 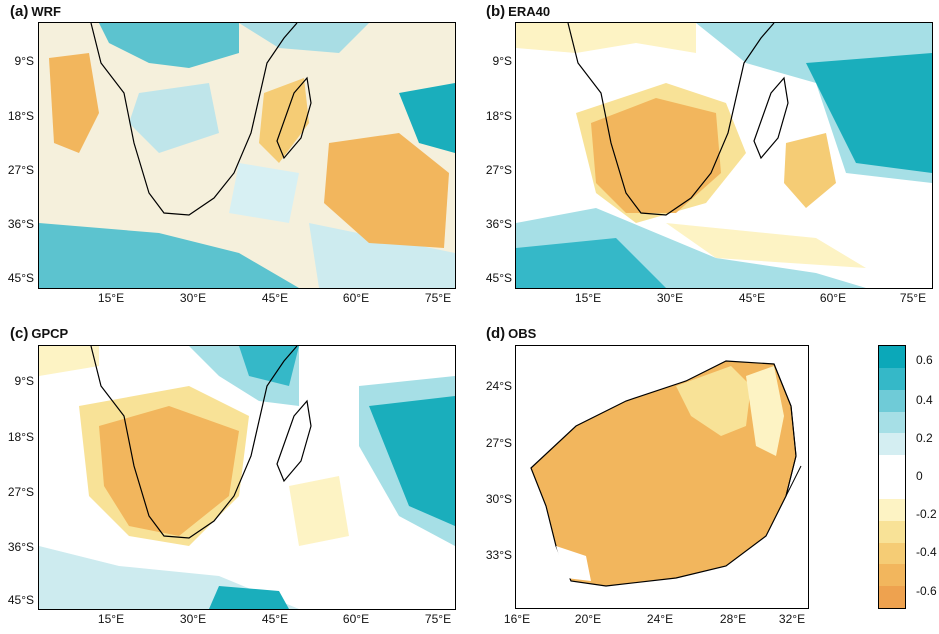 What do you see at coordinates (926, 552) in the screenshot?
I see `colorbar-label: -0.4` at bounding box center [926, 552].